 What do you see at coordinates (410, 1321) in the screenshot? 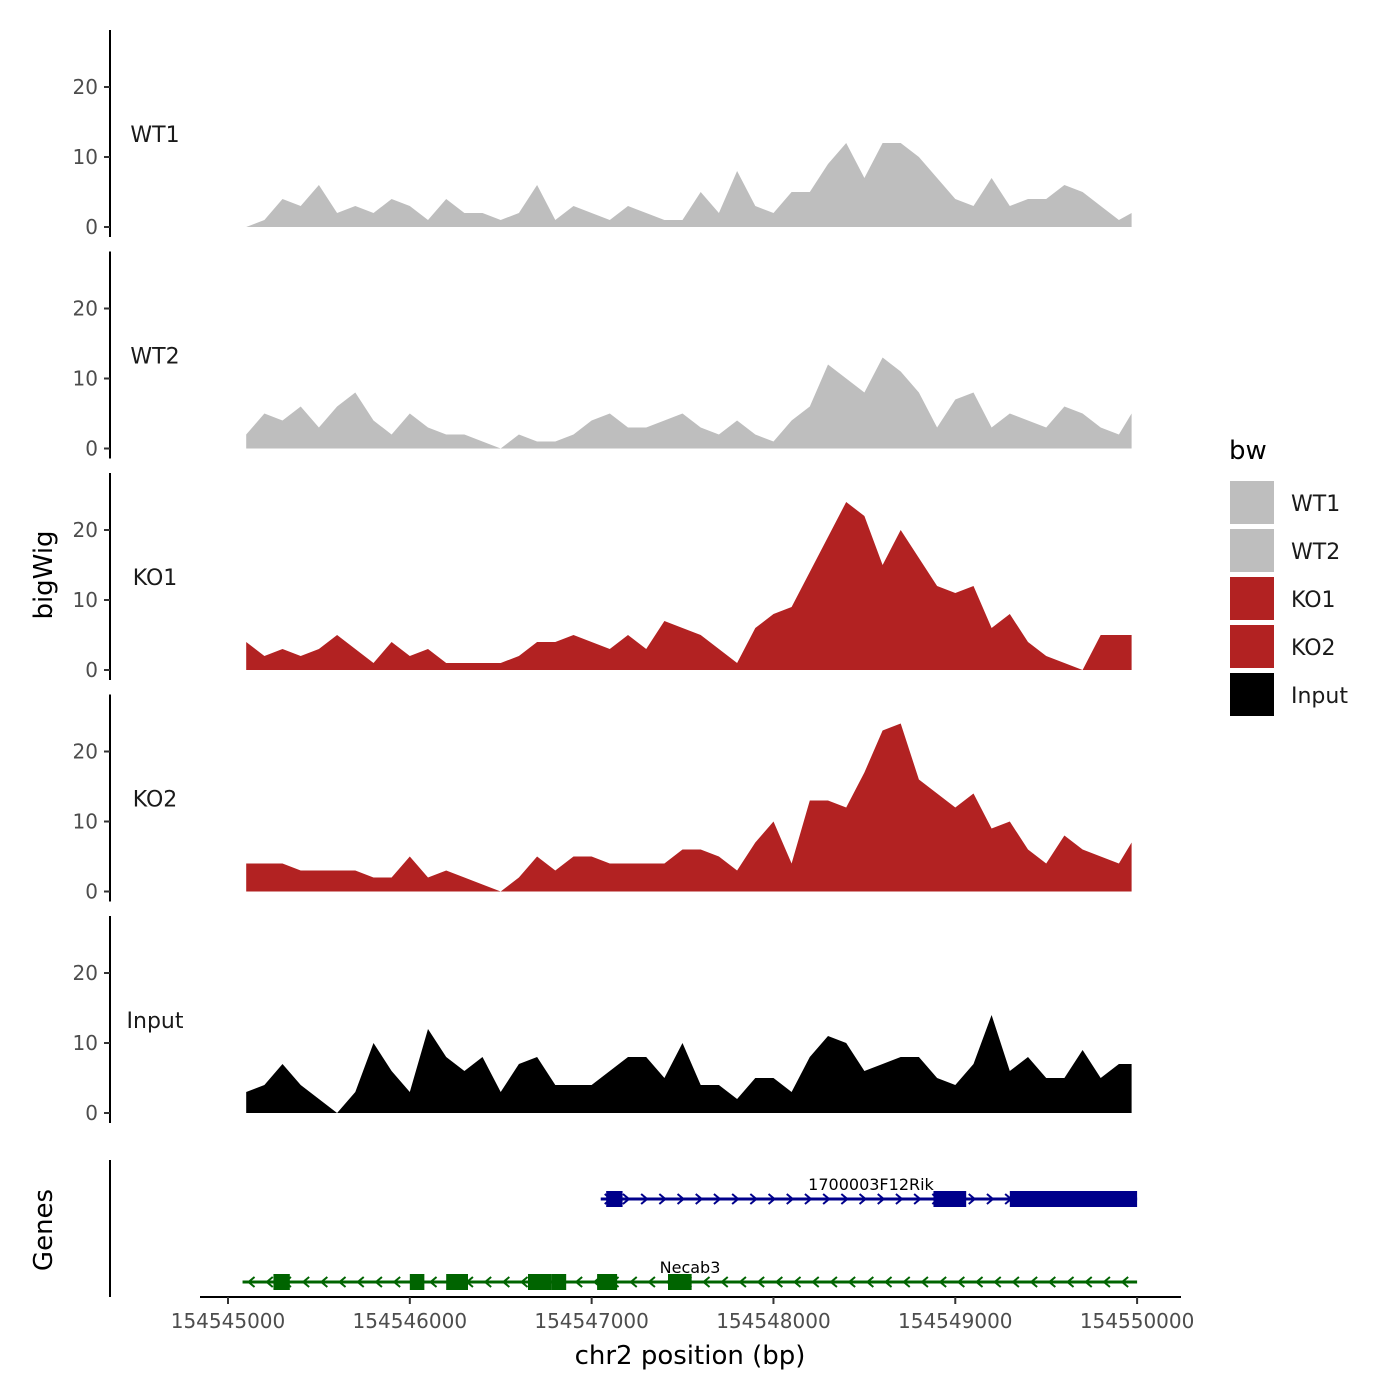
I see `x-tick-label: 154546000` at bounding box center [410, 1321].